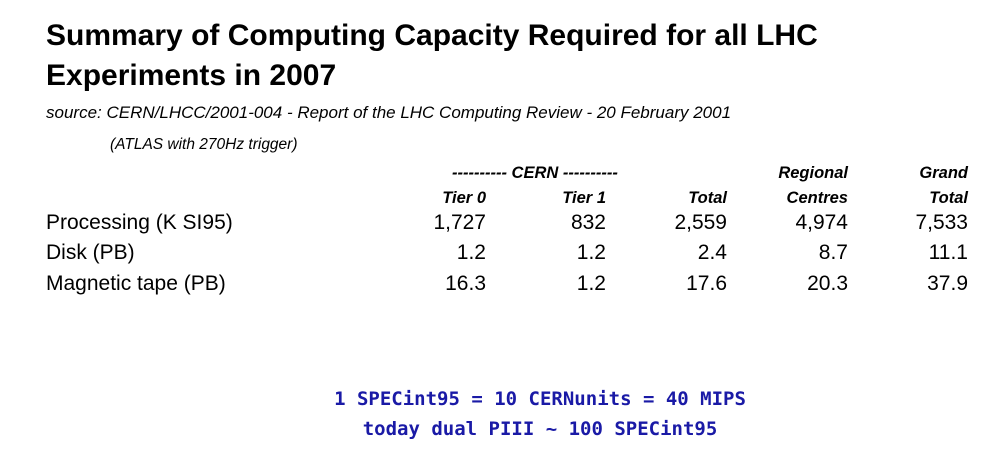 Image resolution: width=1002 pixels, height=454 pixels. Describe the element at coordinates (706, 283) in the screenshot. I see `cell-tape-cern-total: 17.6` at that location.